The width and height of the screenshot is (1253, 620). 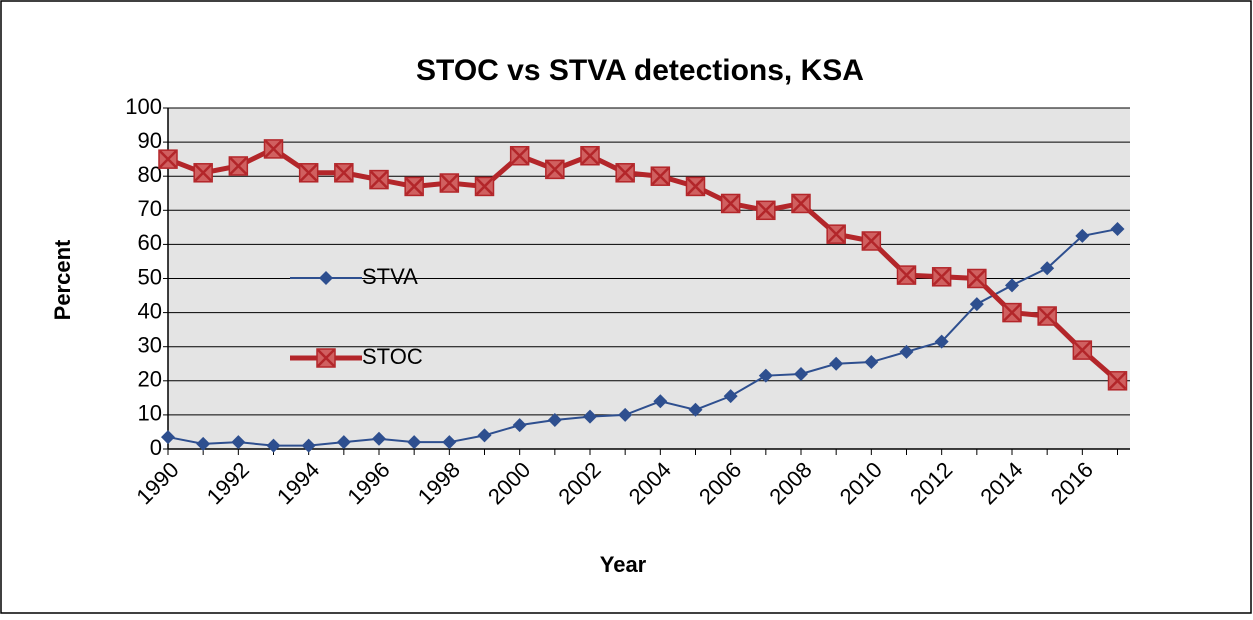 What do you see at coordinates (150, 413) in the screenshot?
I see `y-tick-label: 10` at bounding box center [150, 413].